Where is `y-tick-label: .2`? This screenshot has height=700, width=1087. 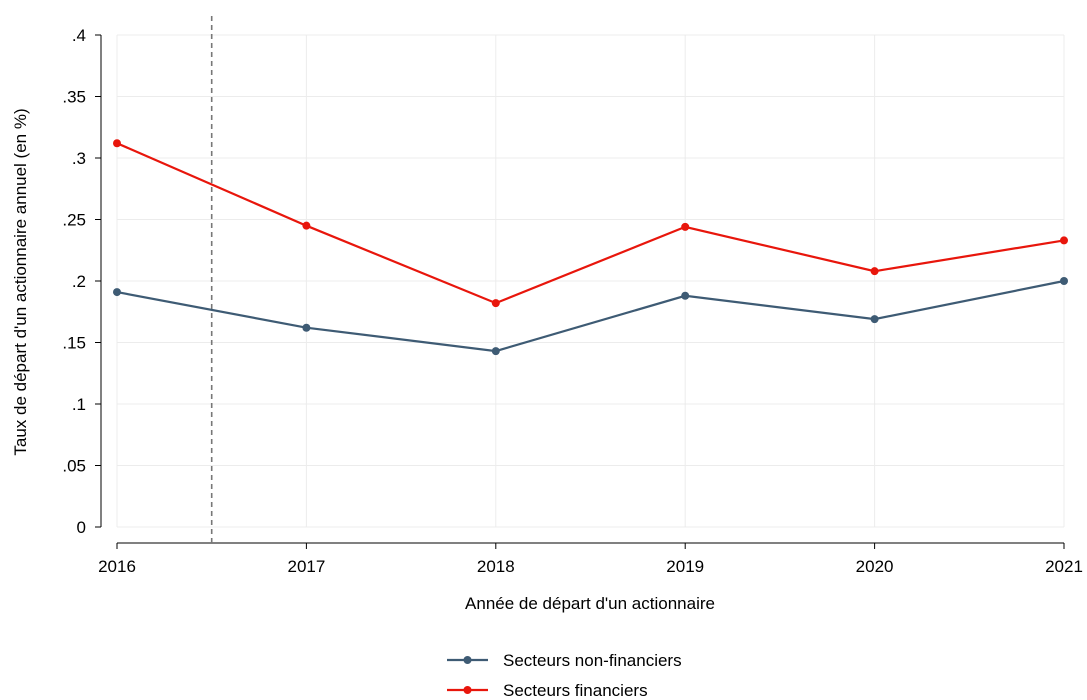 y-tick-label: .2 is located at coordinates (79, 281).